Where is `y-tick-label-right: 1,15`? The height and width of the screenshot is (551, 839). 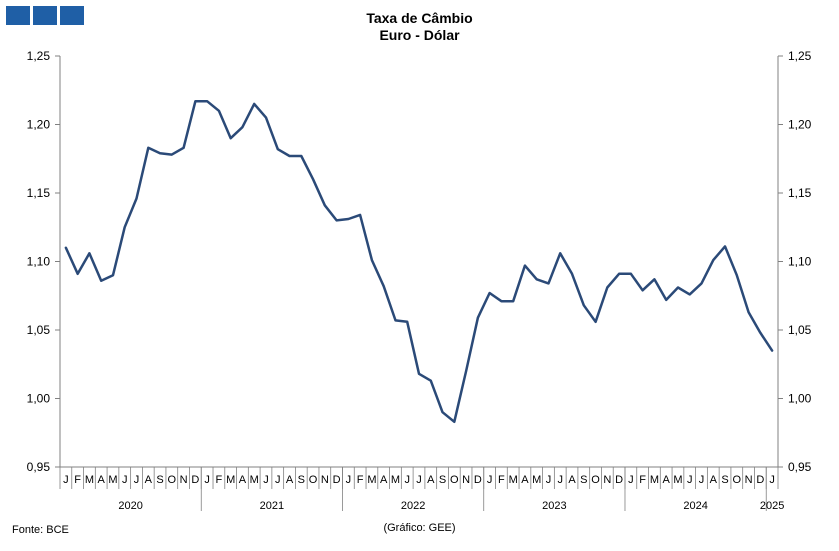
y-tick-label-right: 1,15 is located at coordinates (800, 193).